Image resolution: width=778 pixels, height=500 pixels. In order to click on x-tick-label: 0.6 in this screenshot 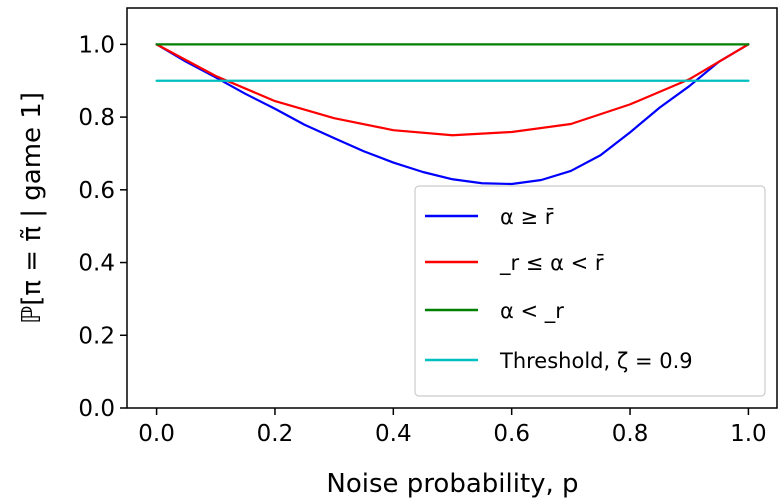, I will do `click(511, 434)`.